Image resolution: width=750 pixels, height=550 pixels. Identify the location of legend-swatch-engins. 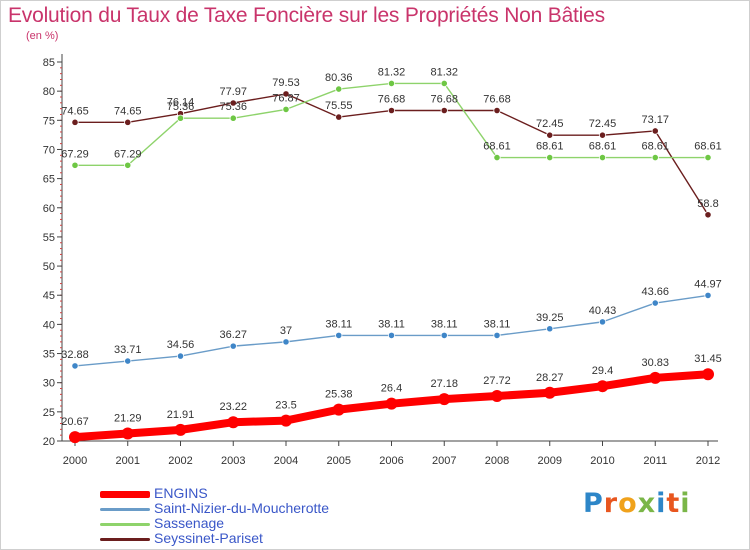
(125, 494).